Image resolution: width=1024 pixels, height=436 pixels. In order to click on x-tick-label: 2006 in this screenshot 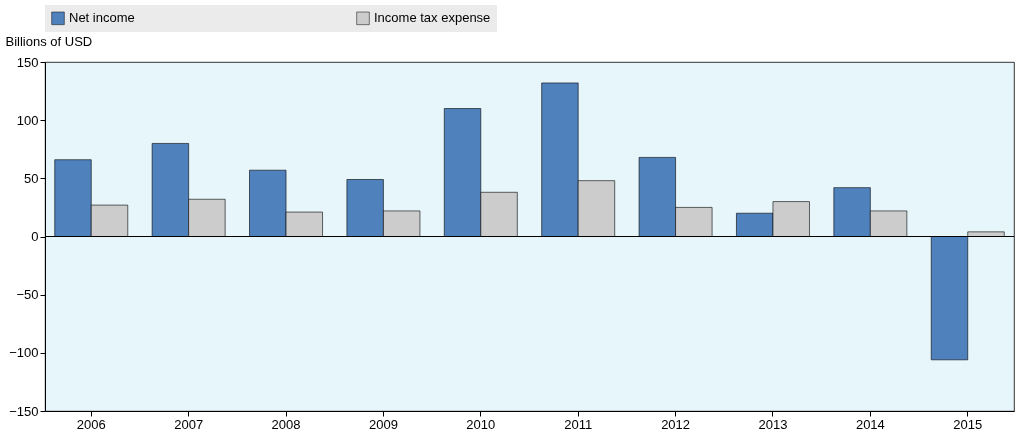, I will do `click(91, 424)`.